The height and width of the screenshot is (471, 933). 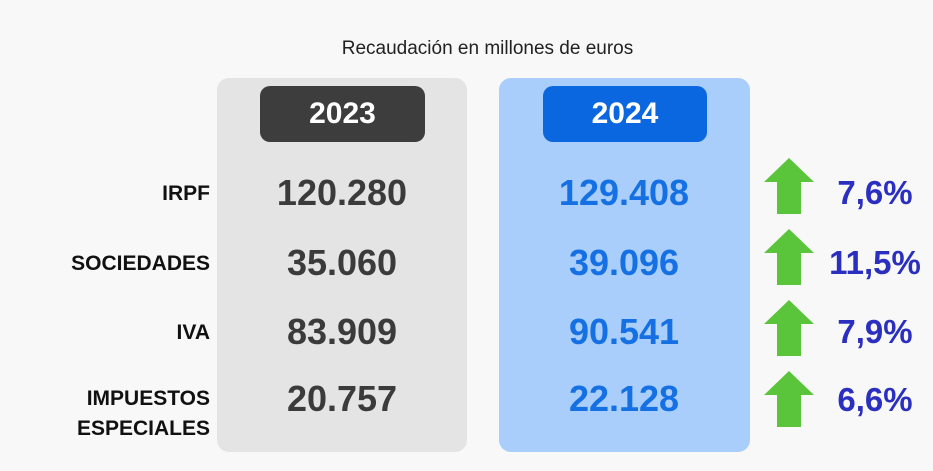 What do you see at coordinates (624, 262) in the screenshot?
I see `value-2024-sociedades: 39.096` at bounding box center [624, 262].